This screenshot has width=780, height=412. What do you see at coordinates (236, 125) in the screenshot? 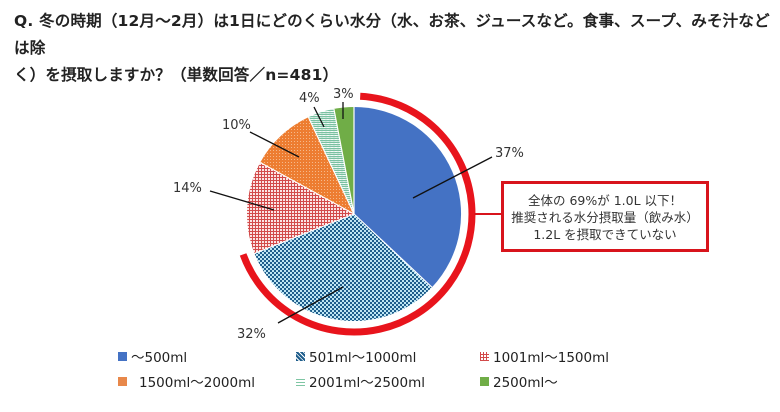
I see `label-10: 10%` at bounding box center [236, 125].